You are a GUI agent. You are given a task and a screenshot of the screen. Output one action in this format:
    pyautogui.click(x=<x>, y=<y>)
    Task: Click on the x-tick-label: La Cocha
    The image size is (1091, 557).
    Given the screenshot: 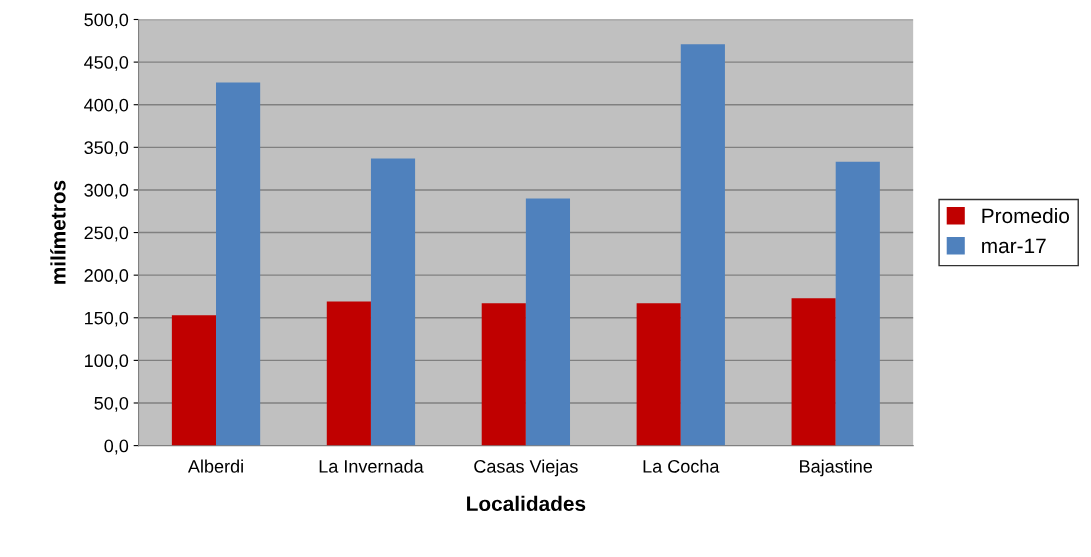 What is the action you would take?
    pyautogui.click(x=681, y=466)
    